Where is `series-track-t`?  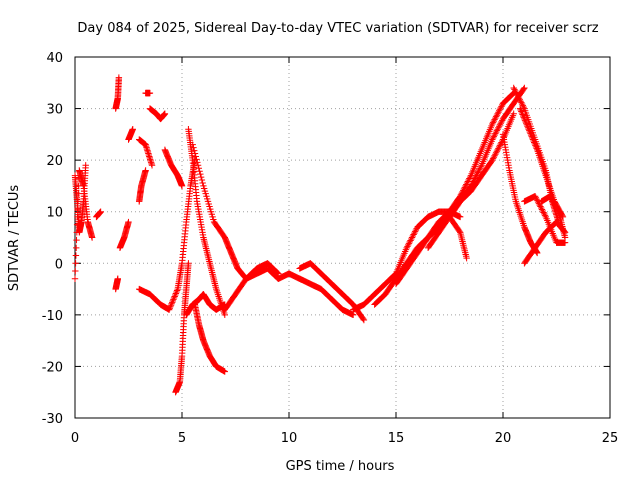 series-track-t is located at coordinates (332, 292).